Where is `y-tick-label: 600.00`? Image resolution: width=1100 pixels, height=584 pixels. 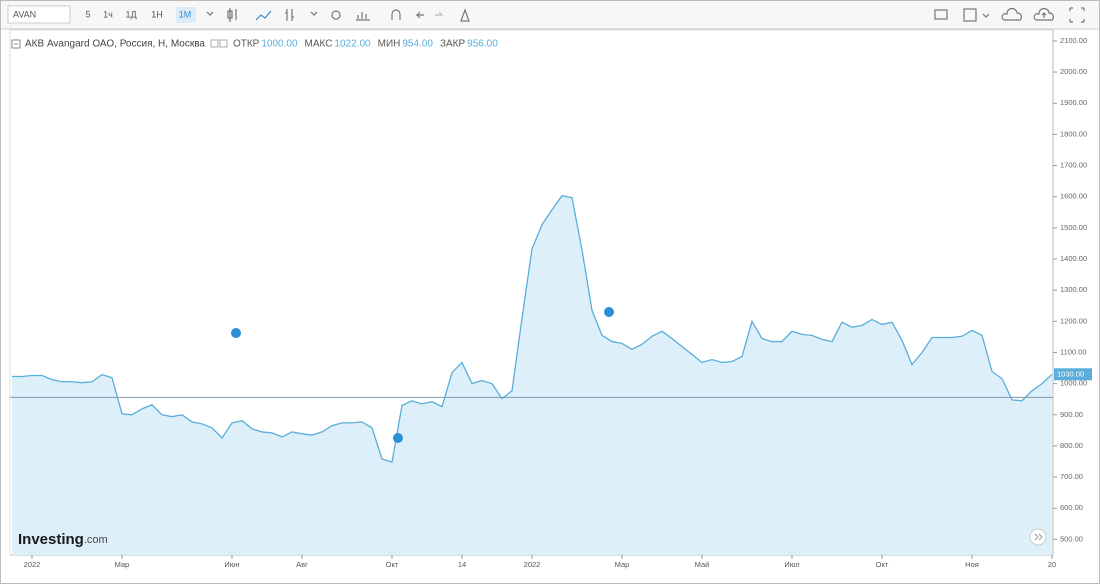
y-tick-label: 600.00 is located at coordinates (1071, 507).